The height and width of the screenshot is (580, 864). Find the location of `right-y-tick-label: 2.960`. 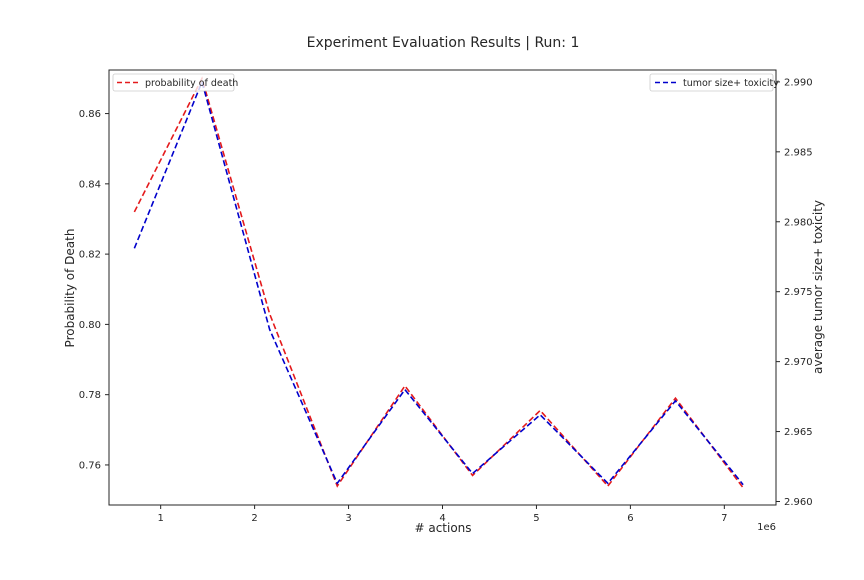

right-y-tick-label: 2.960 is located at coordinates (798, 502).